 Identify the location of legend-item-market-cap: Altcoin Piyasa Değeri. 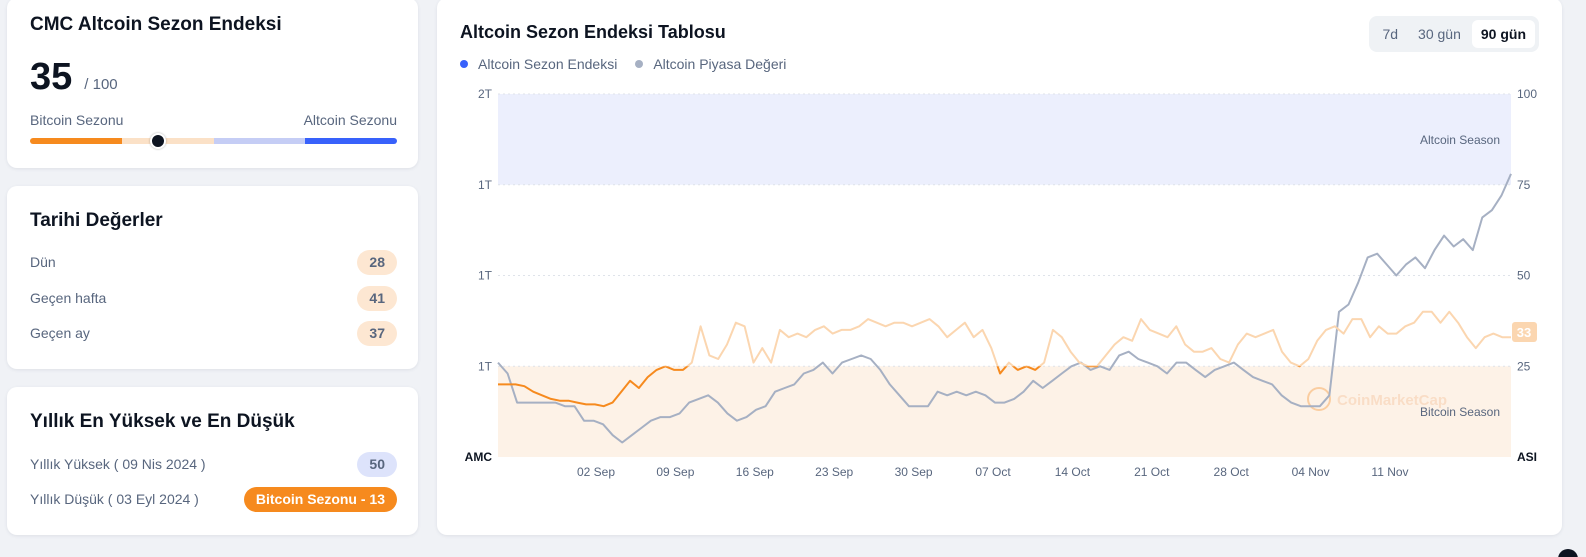
(710, 64).